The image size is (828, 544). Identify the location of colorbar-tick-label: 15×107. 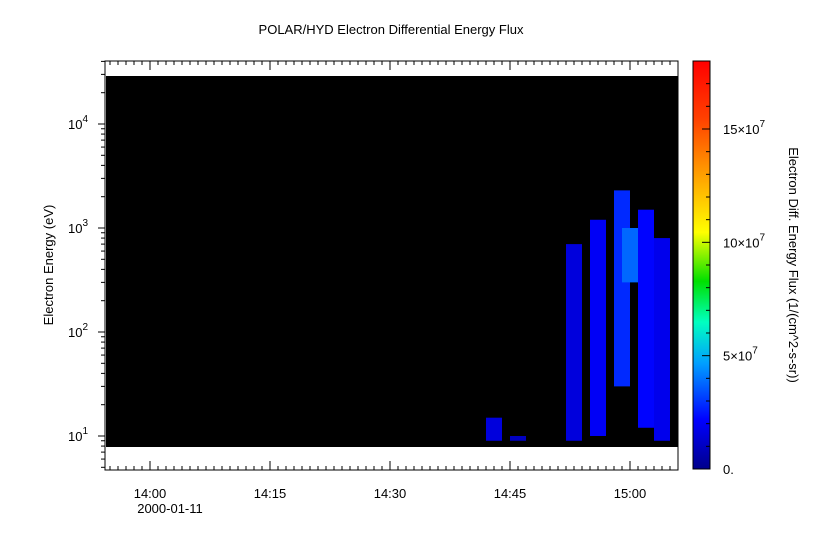
(744, 128).